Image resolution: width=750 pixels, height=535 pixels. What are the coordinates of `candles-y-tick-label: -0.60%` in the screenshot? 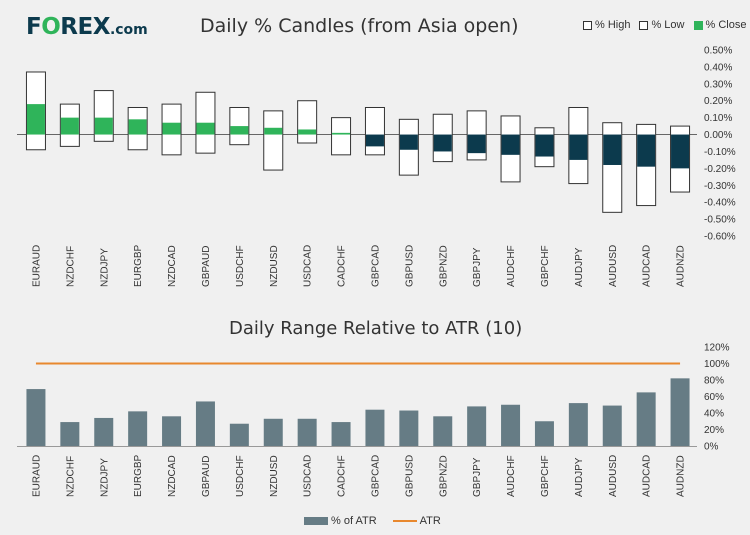 It's located at (720, 237).